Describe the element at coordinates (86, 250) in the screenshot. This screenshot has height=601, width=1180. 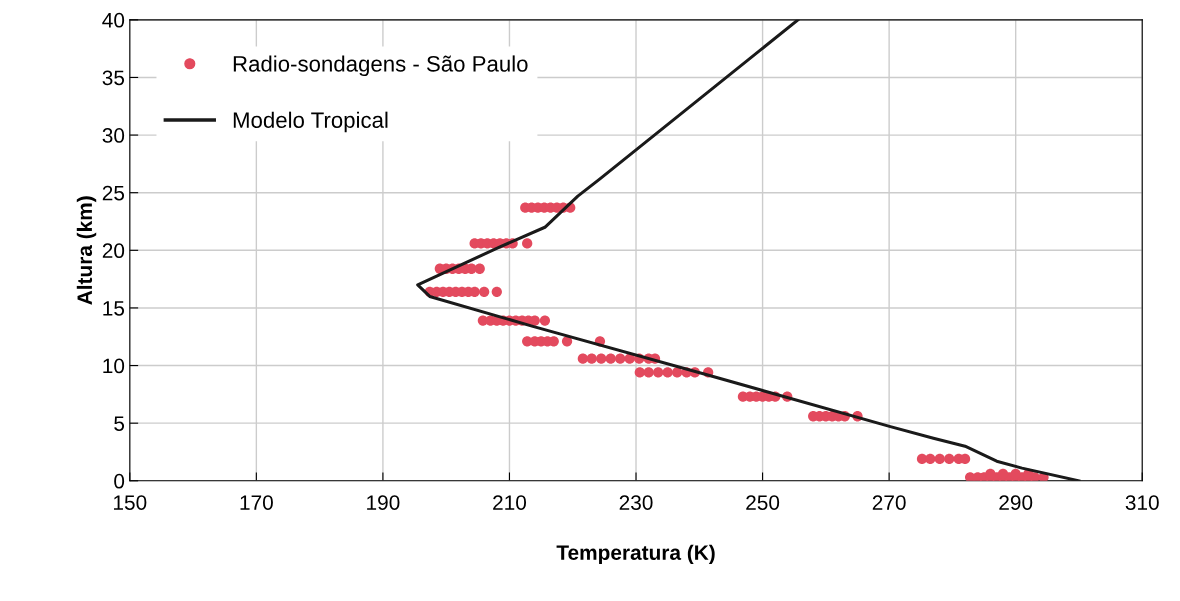
I see `y-axis-title: Altura (km)` at that location.